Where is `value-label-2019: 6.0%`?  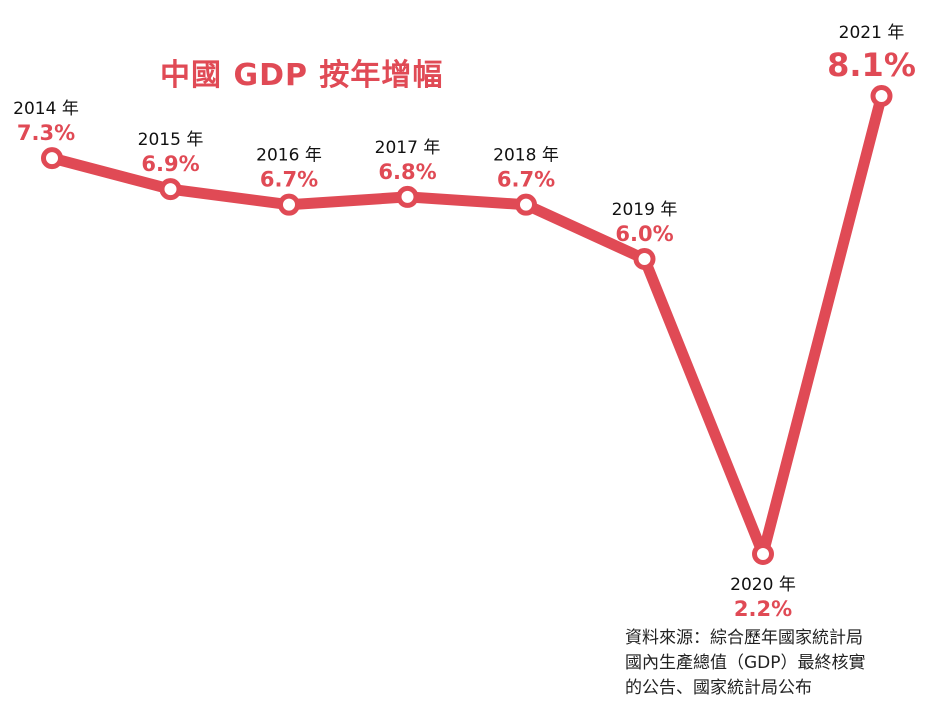
value-label-2019: 6.0% is located at coordinates (644, 234).